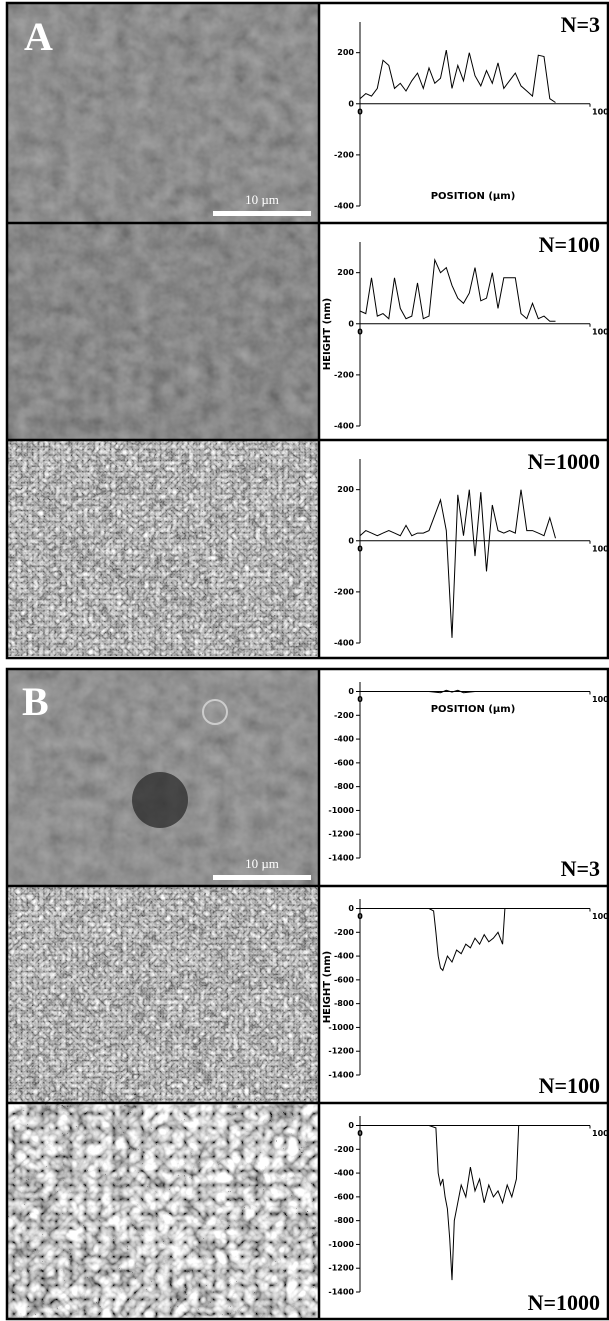  I want to click on panel-label: B, so click(35, 701).